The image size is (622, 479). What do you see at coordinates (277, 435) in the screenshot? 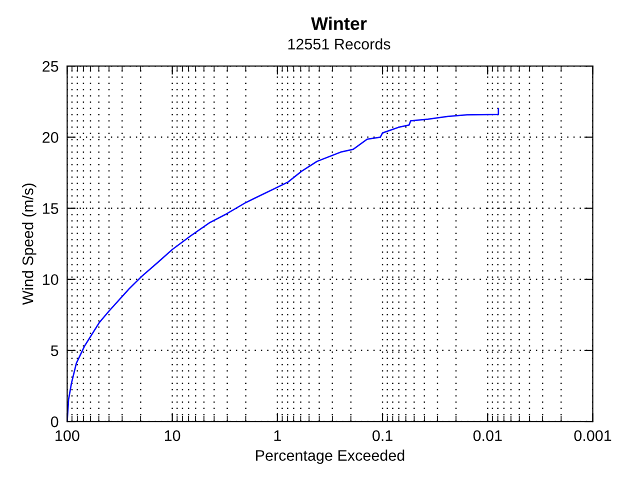
I see `x-tick-label: 1` at bounding box center [277, 435].